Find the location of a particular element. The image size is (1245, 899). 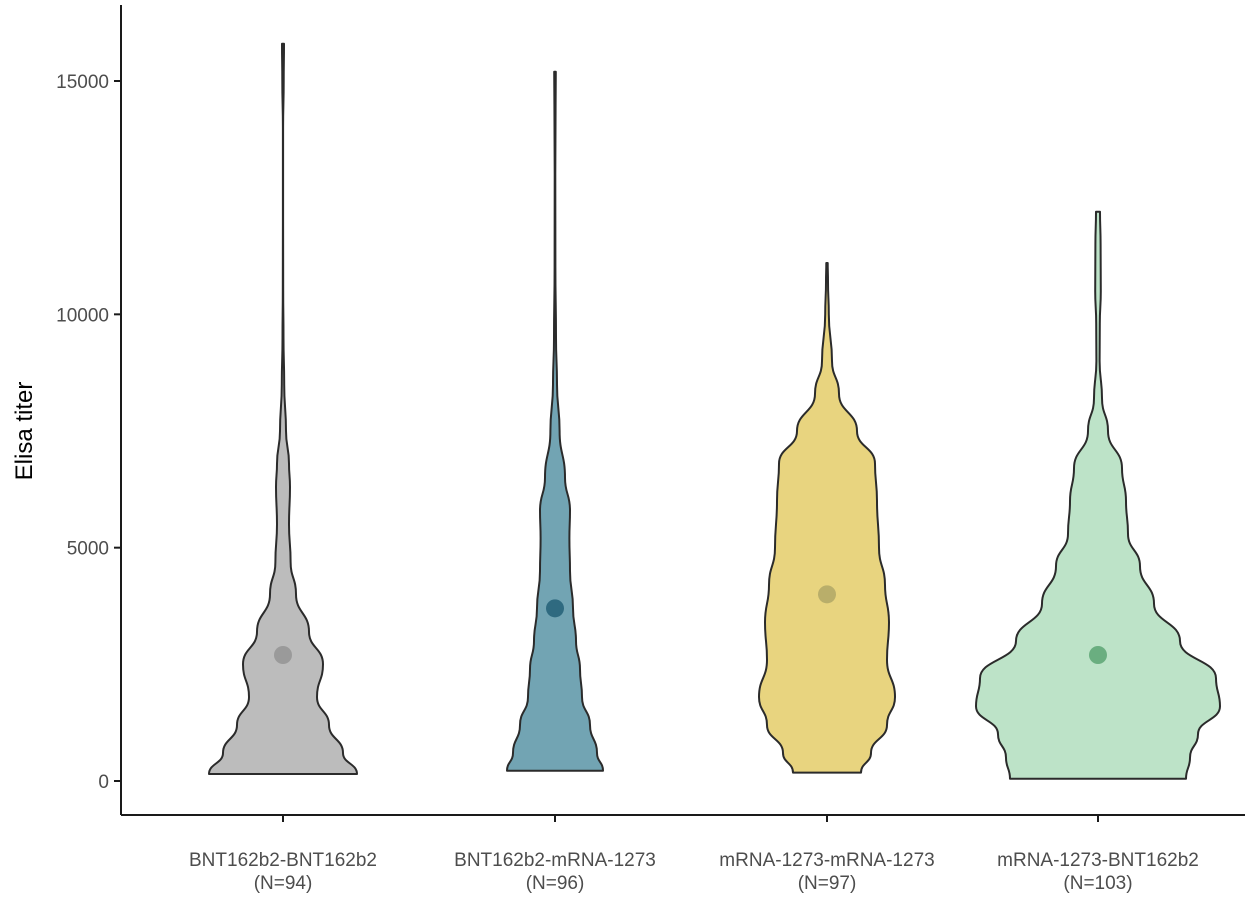

x-tick-label: BNT162b2-mRNA-1273 is located at coordinates (555, 860).